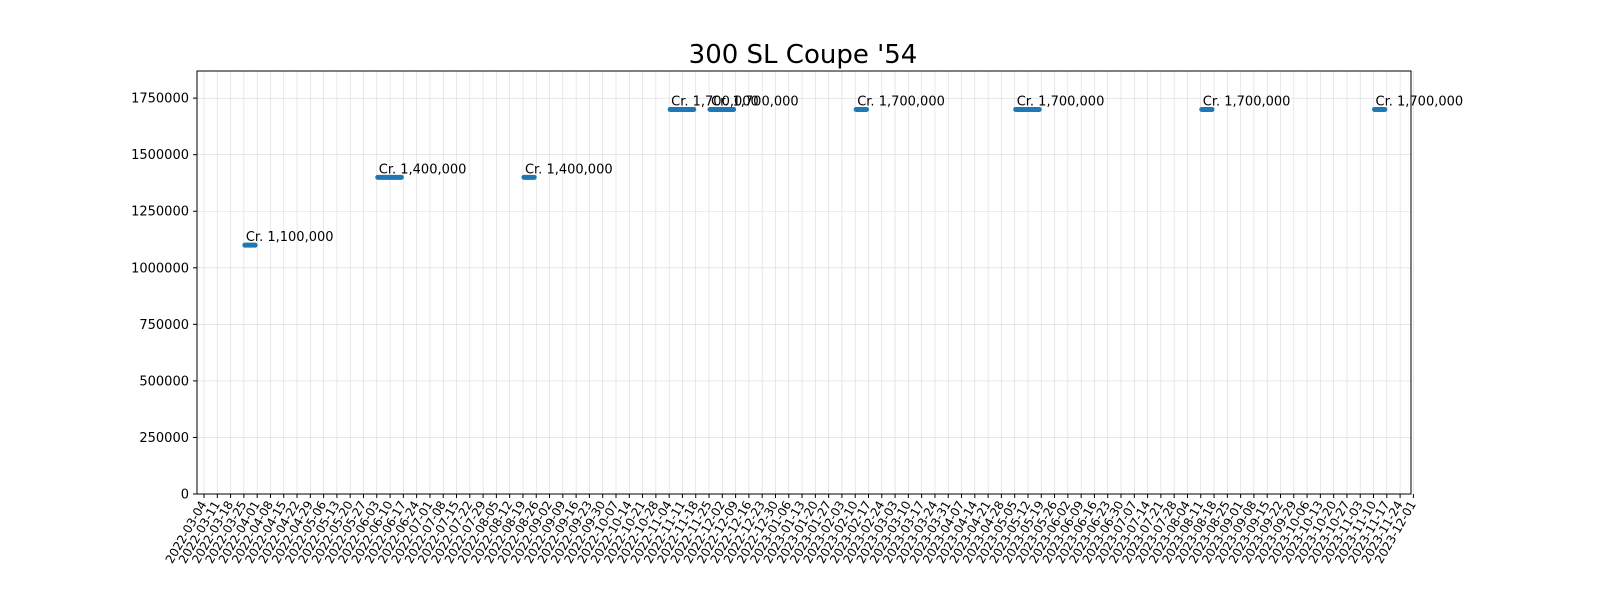 The height and width of the screenshot is (600, 1600). What do you see at coordinates (164, 325) in the screenshot?
I see `y-tick-label: 750000` at bounding box center [164, 325].